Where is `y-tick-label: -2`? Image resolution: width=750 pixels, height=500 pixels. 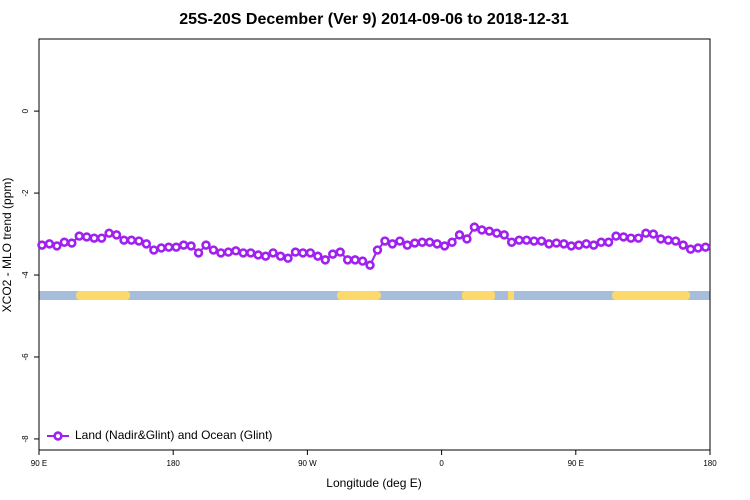 y-tick-label: -2 is located at coordinates (25, 193).